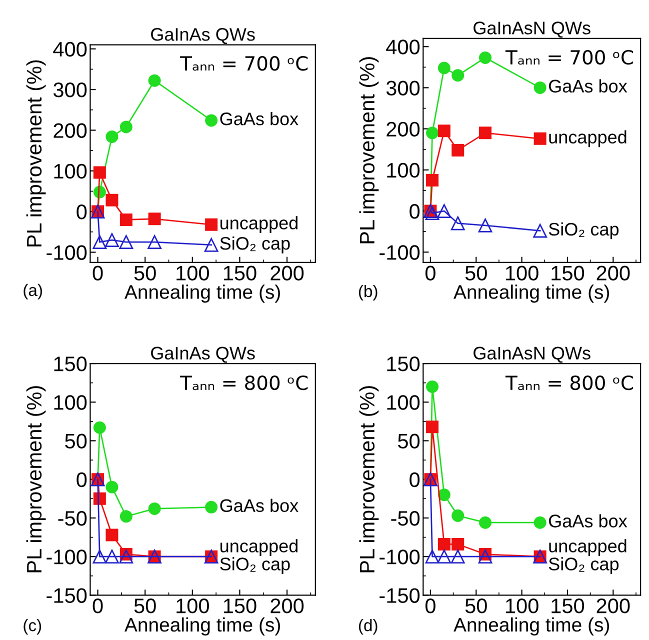 The width and height of the screenshot is (649, 640). Describe the element at coordinates (33, 627) in the screenshot. I see `text: (c)` at that location.